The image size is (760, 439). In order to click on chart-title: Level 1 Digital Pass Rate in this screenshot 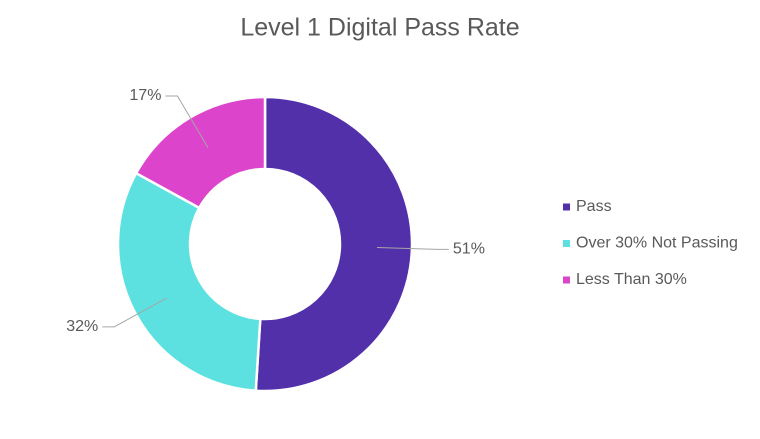, I will do `click(379, 28)`.